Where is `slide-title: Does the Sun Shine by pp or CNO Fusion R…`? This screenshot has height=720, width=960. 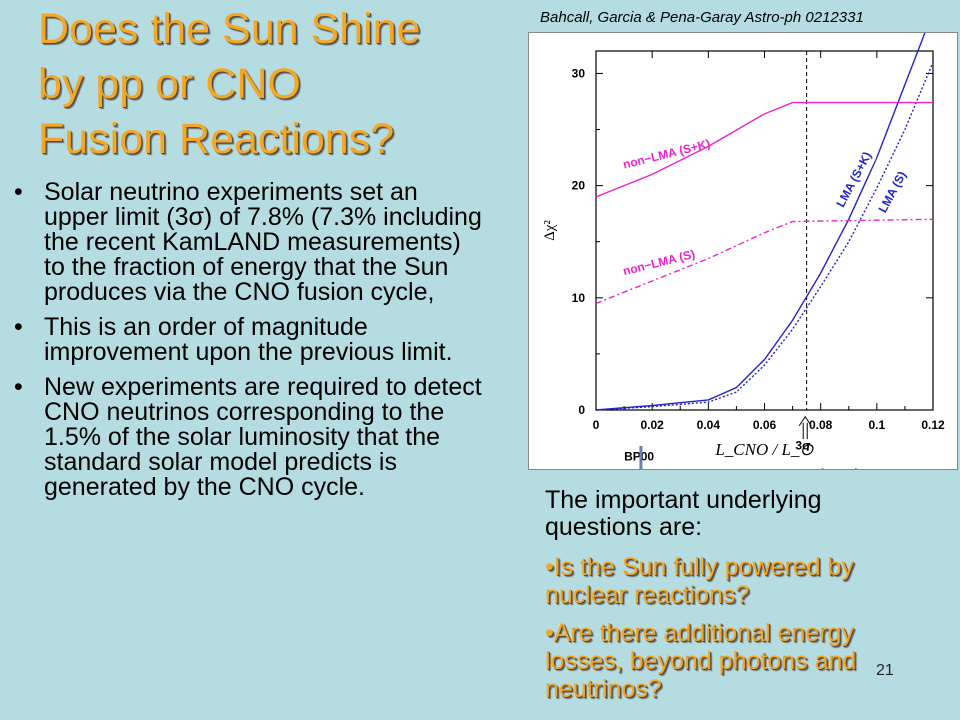 slide-title: Does the Sun Shine by pp or CNO Fusion R… is located at coordinates (273, 84).